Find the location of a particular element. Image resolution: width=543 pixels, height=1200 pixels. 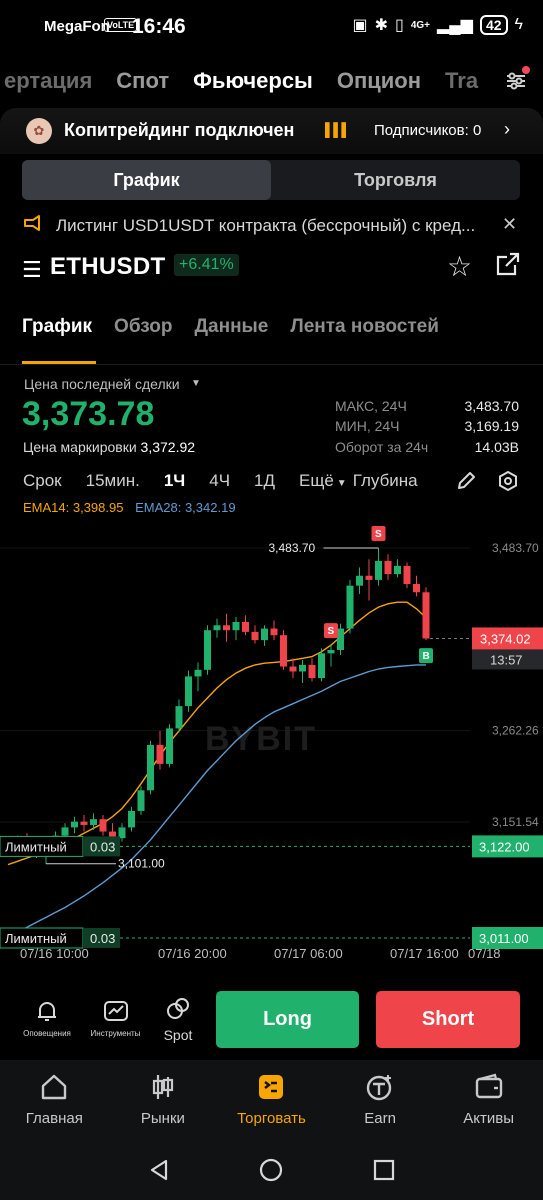

tab-derivatives: ертация is located at coordinates (48, 80).